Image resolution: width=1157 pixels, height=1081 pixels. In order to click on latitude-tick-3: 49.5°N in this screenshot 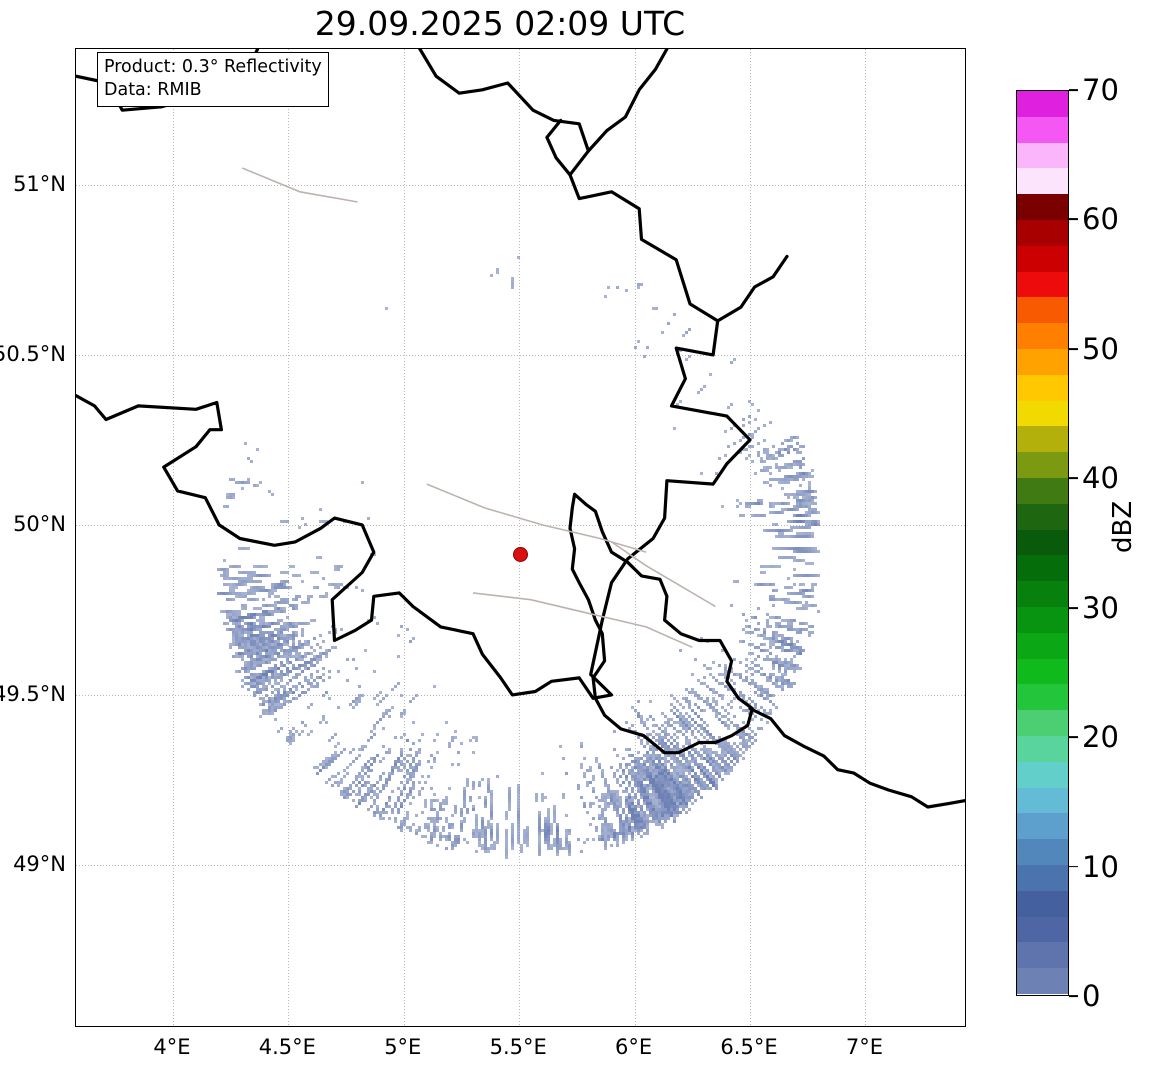, I will do `click(33, 693)`.